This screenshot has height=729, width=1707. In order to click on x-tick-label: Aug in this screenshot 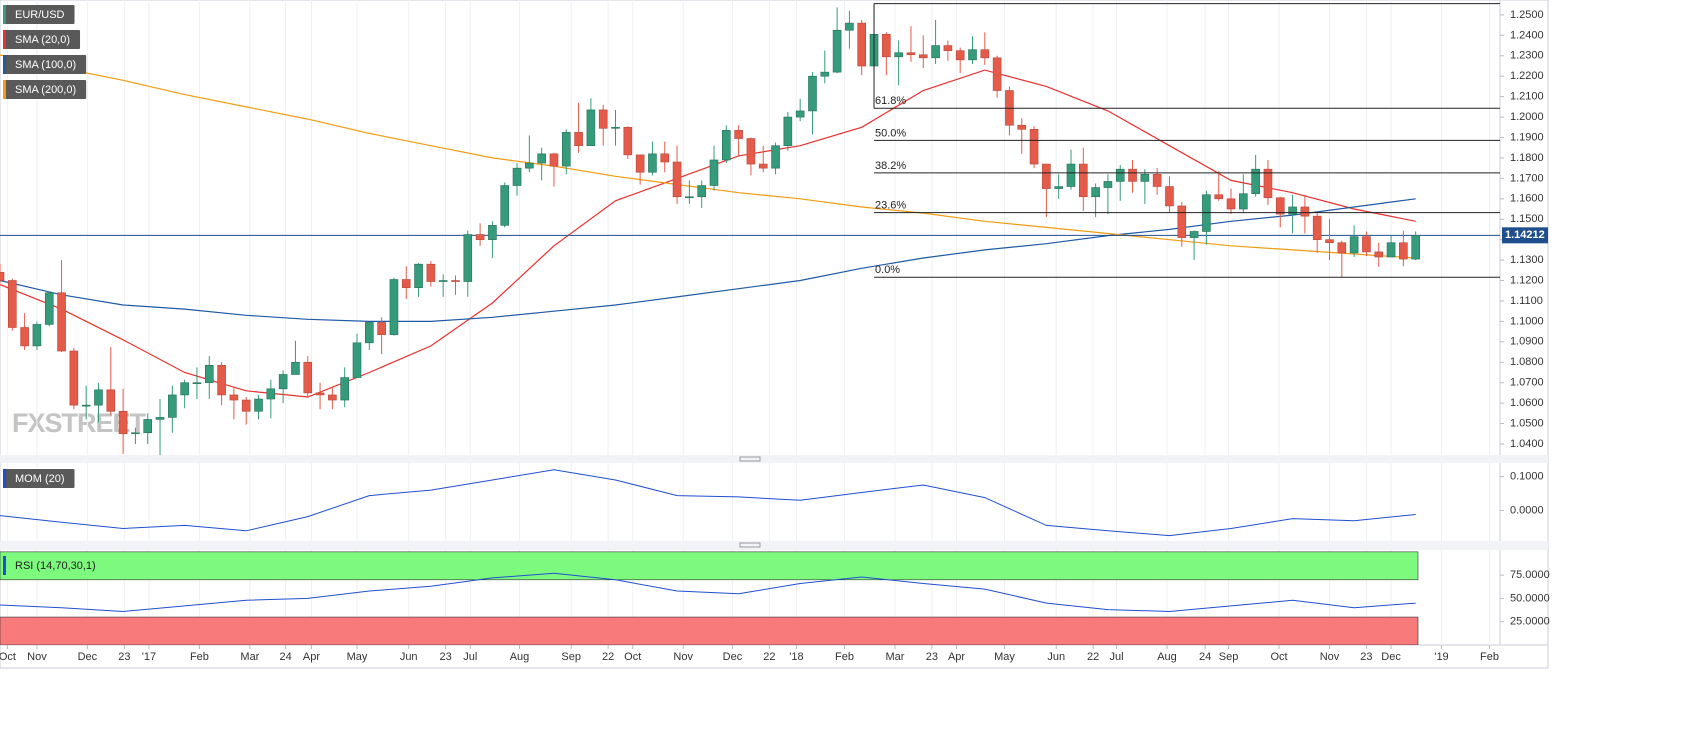, I will do `click(1167, 657)`.